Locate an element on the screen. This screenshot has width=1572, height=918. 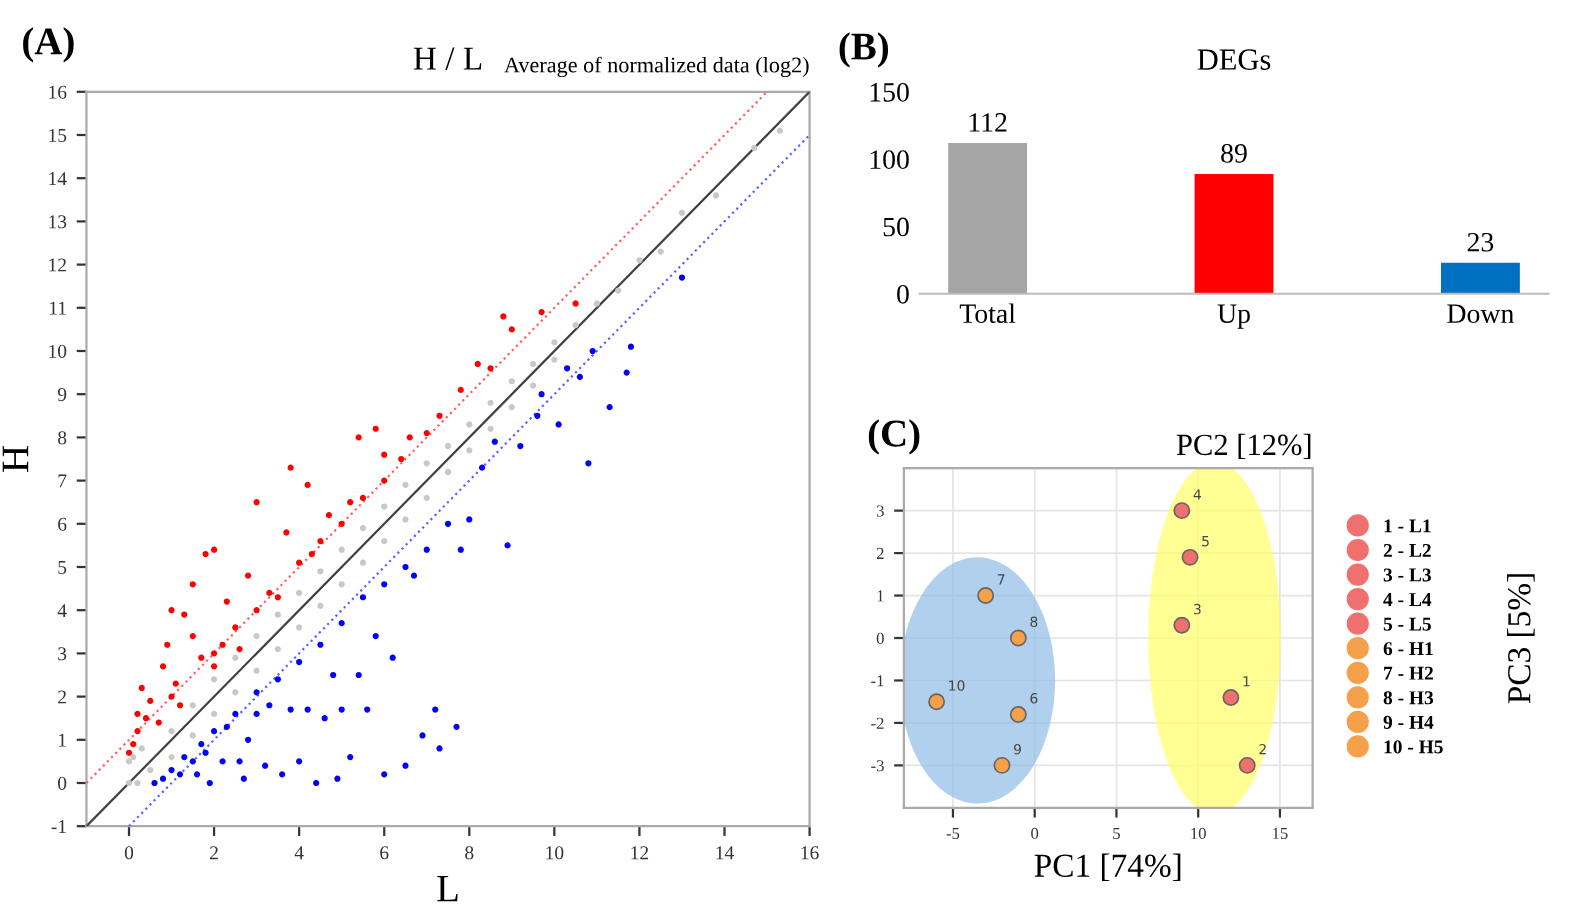
legend-label: 8 - H3 is located at coordinates (1408, 698).